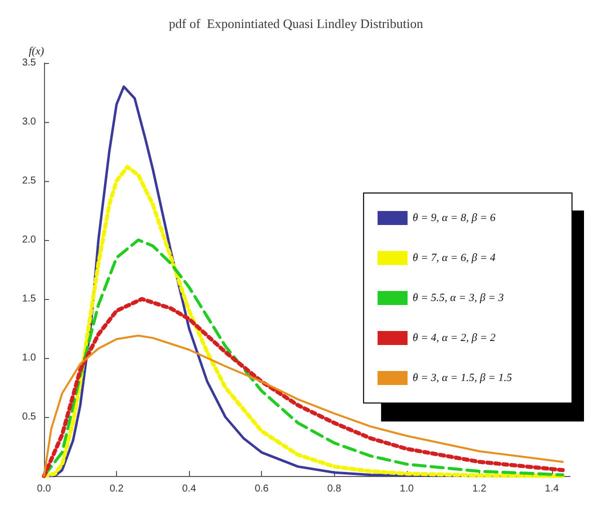 The height and width of the screenshot is (510, 592). Describe the element at coordinates (29, 299) in the screenshot. I see `y-tick-label: 1.5` at that location.